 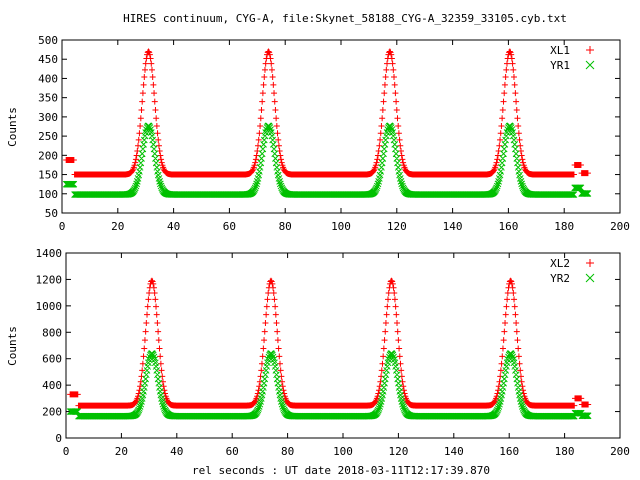 I want to click on y-tick-label: 800, so click(x=52, y=332).